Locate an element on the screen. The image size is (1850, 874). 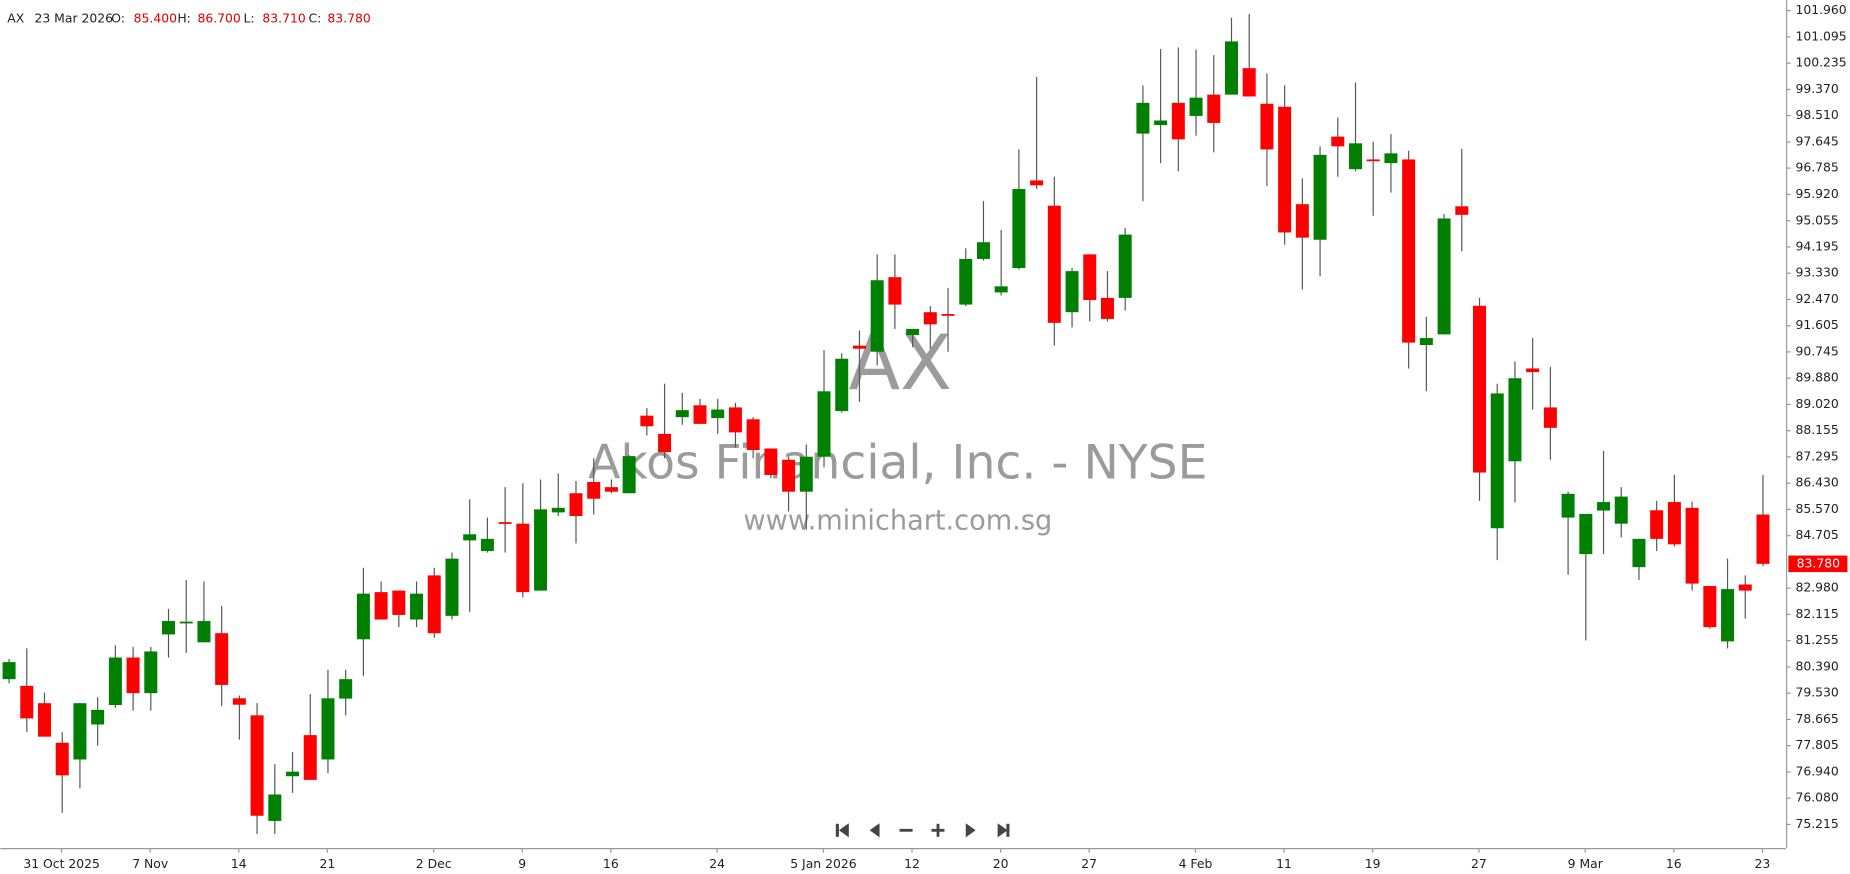
x-tick-label: 11 is located at coordinates (1284, 863).